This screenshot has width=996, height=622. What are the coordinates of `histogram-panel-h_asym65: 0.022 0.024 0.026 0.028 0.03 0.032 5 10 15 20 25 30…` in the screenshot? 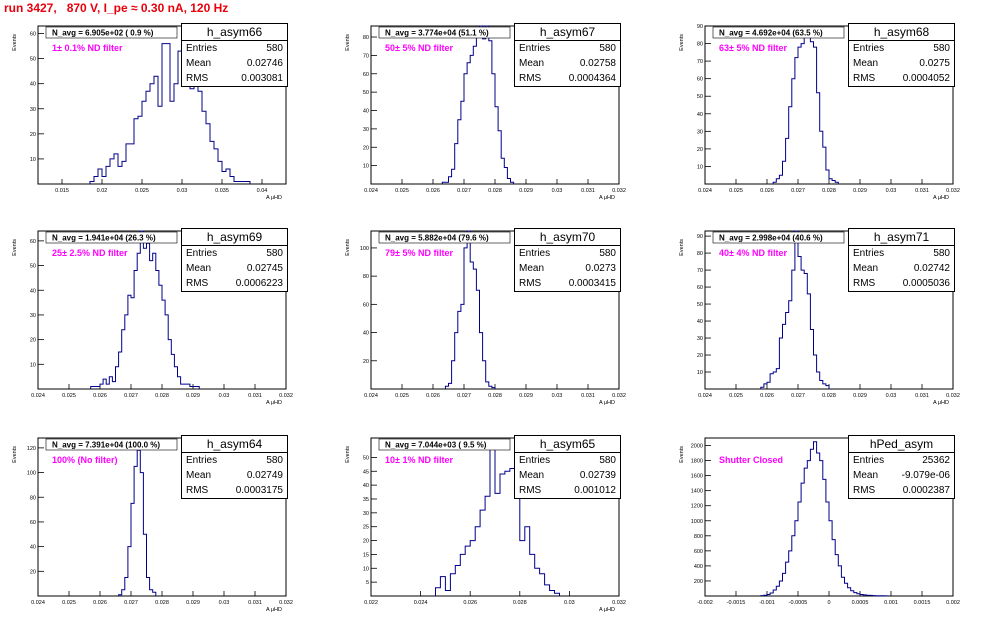 It's located at (481, 528).